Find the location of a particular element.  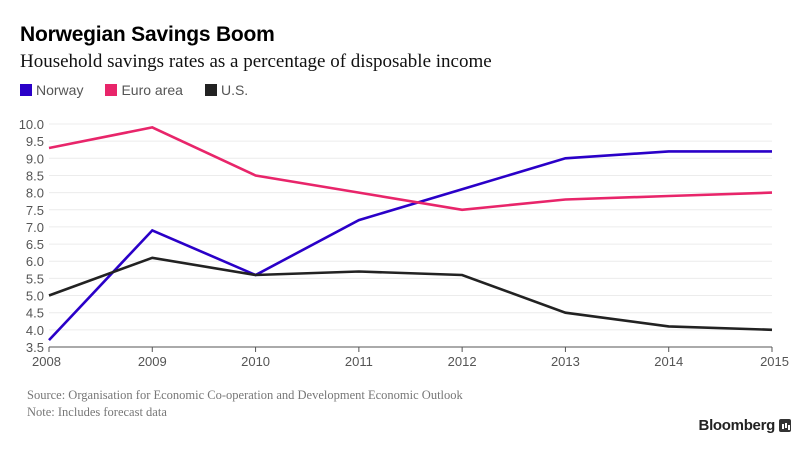

y-tick-label: 4.5 is located at coordinates (35, 313).